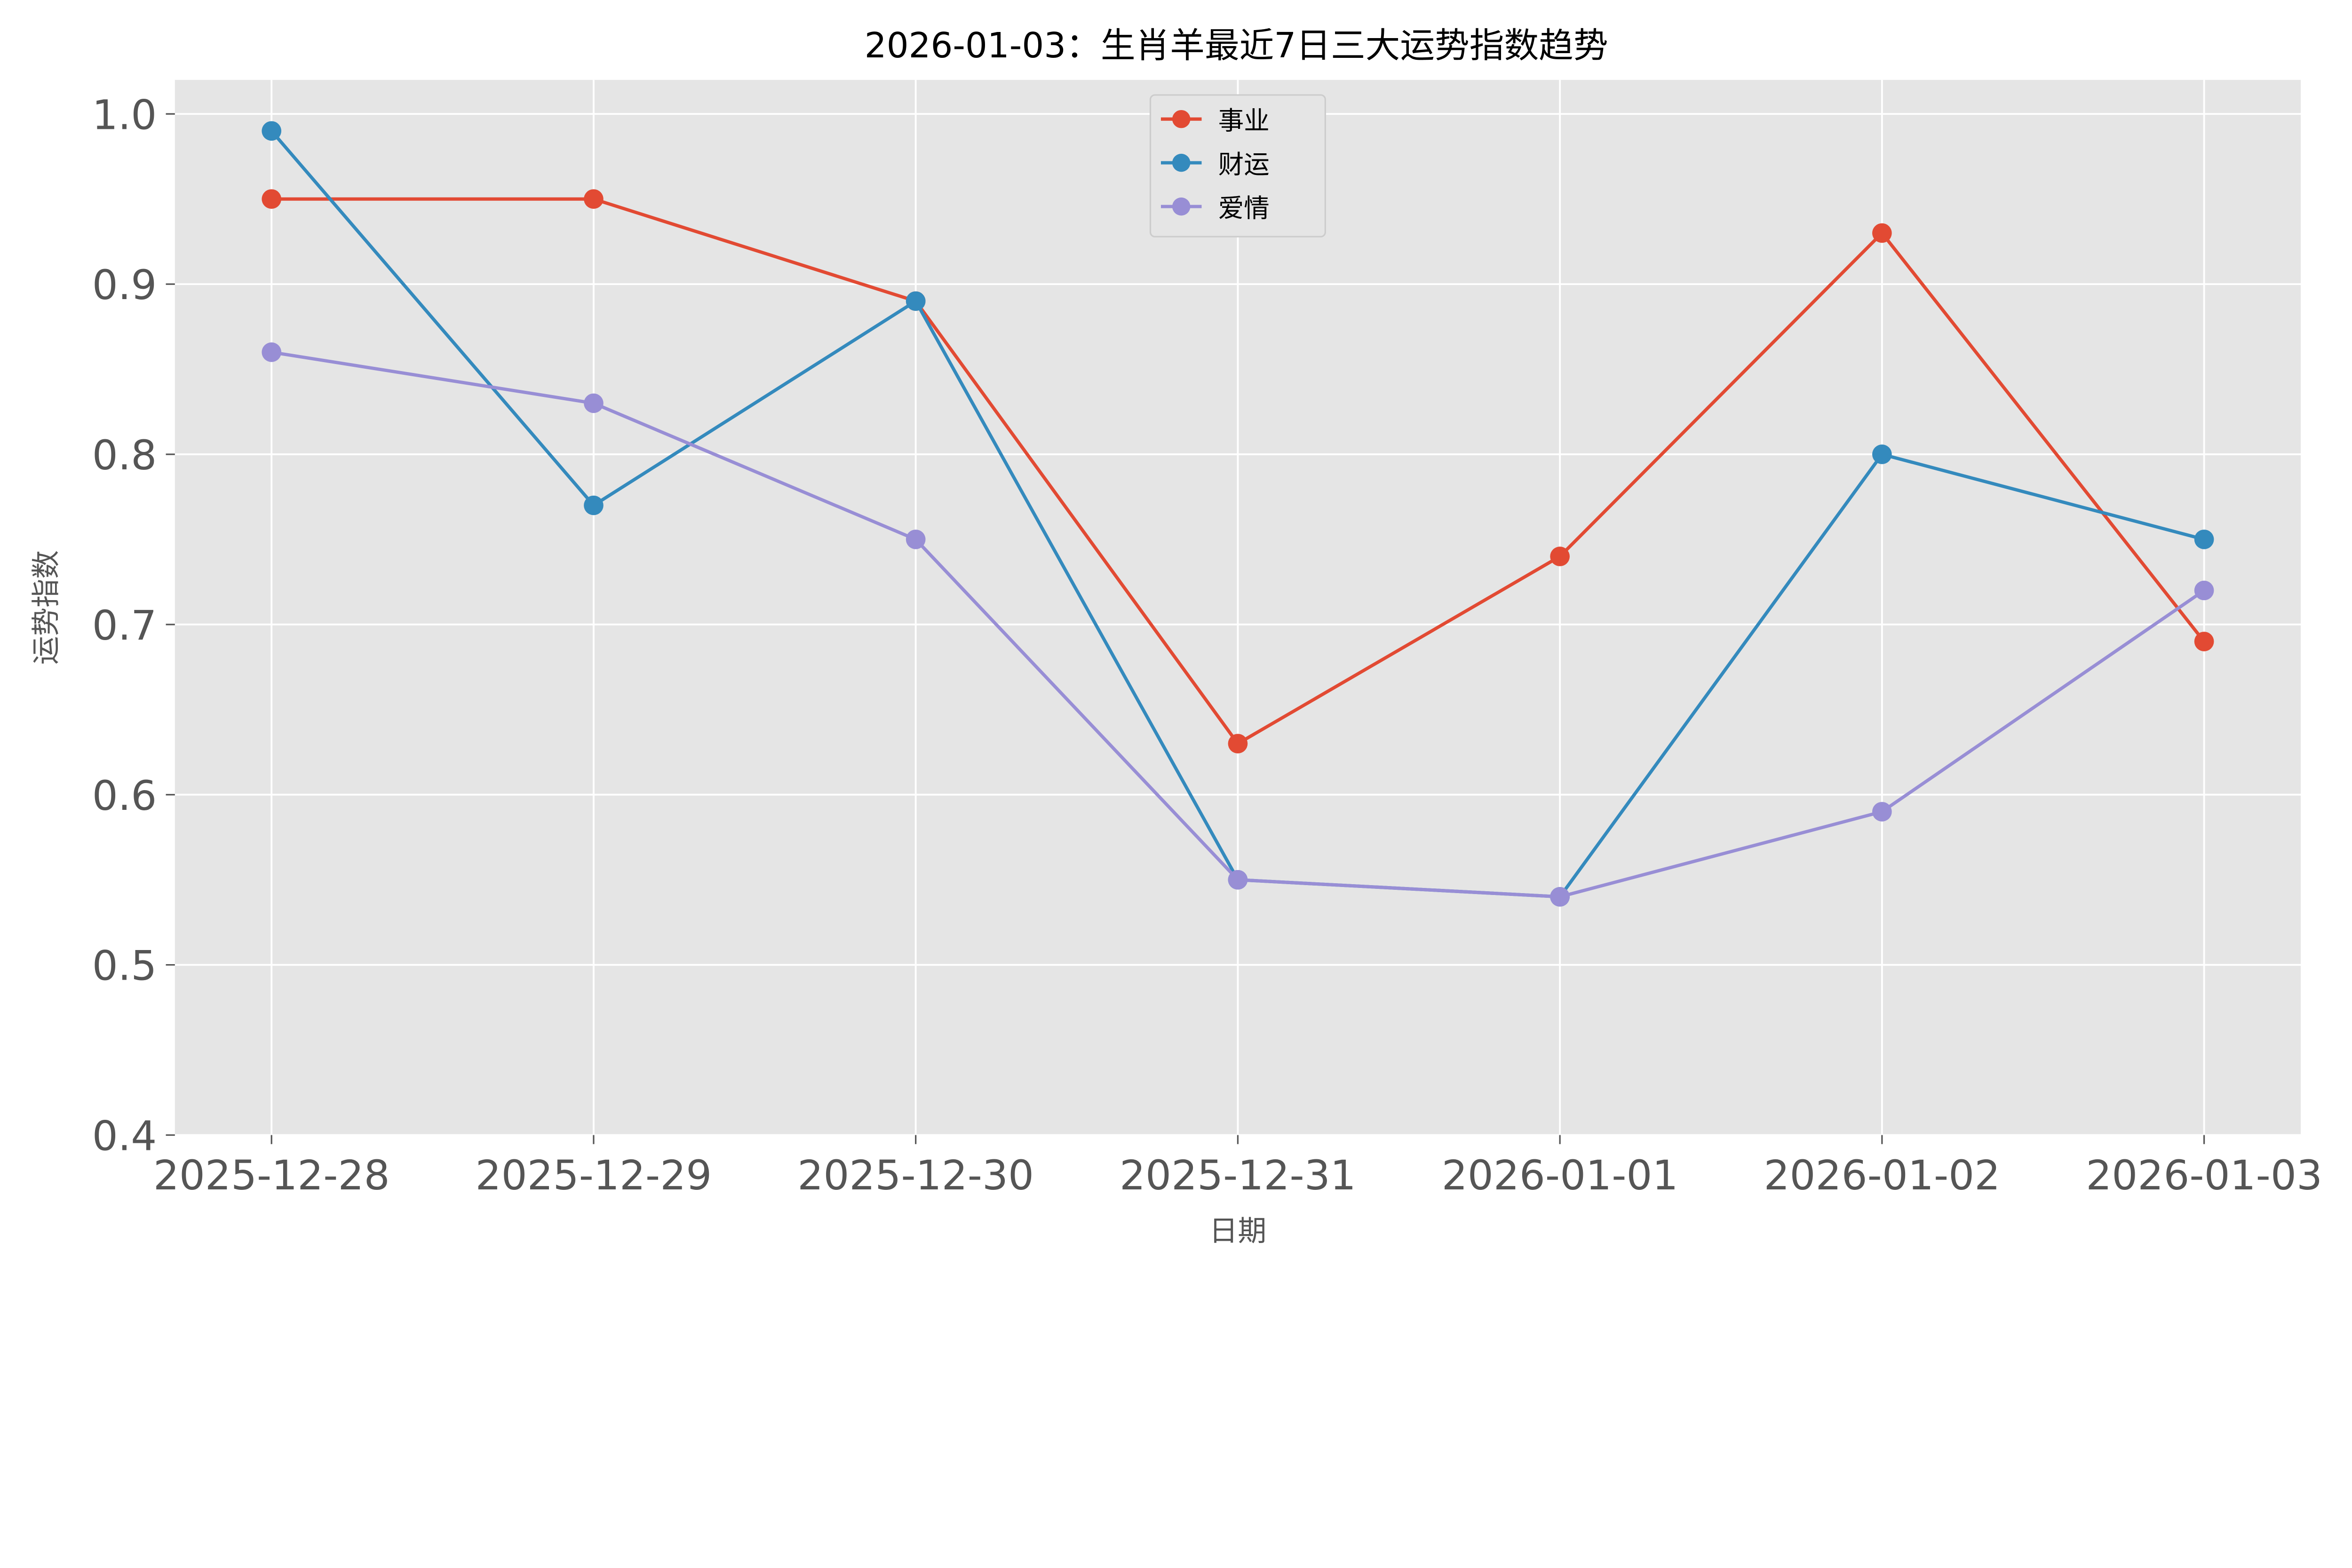 The image size is (2352, 1568). What do you see at coordinates (2204, 1175) in the screenshot?
I see `x-tick-label: 2026-01-03` at bounding box center [2204, 1175].